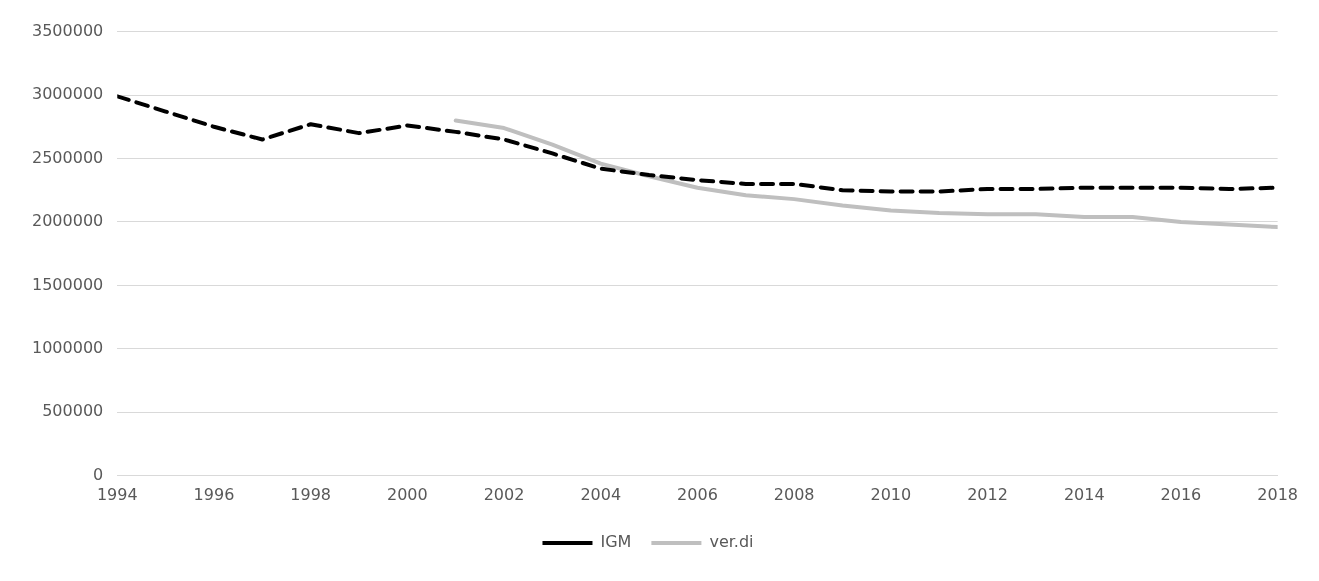 This screenshot has width=1319, height=581. Describe the element at coordinates (67, 221) in the screenshot. I see `y-tick-label: 2000000` at that location.